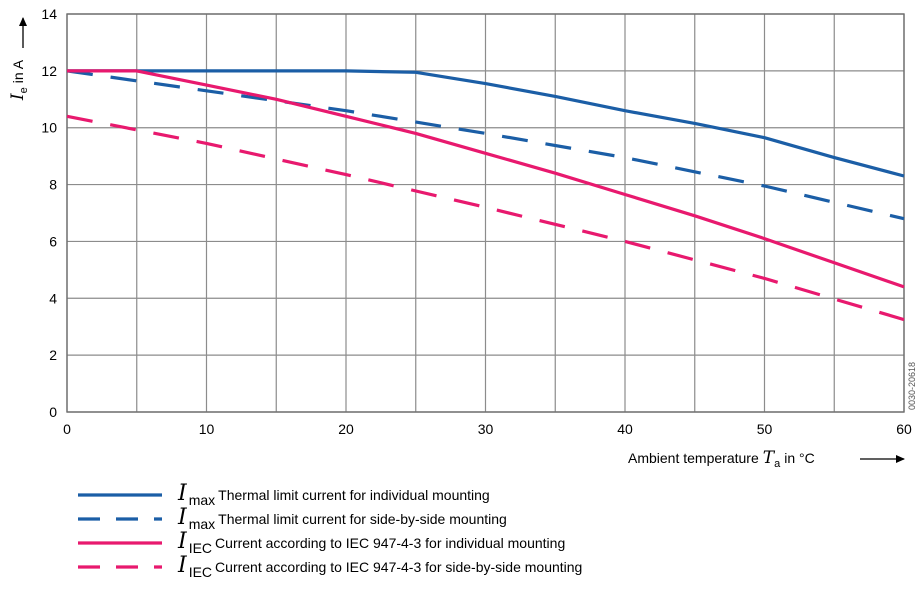 The image size is (916, 590). I want to click on y-tick-label: 0, so click(53, 412).